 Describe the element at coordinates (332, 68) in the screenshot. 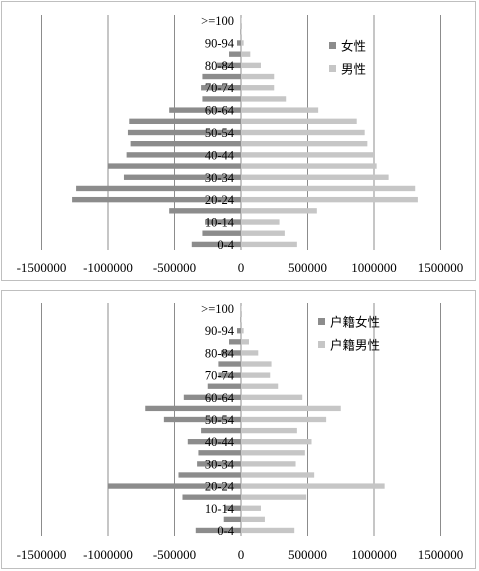

I see `legend-swatch-male` at that location.